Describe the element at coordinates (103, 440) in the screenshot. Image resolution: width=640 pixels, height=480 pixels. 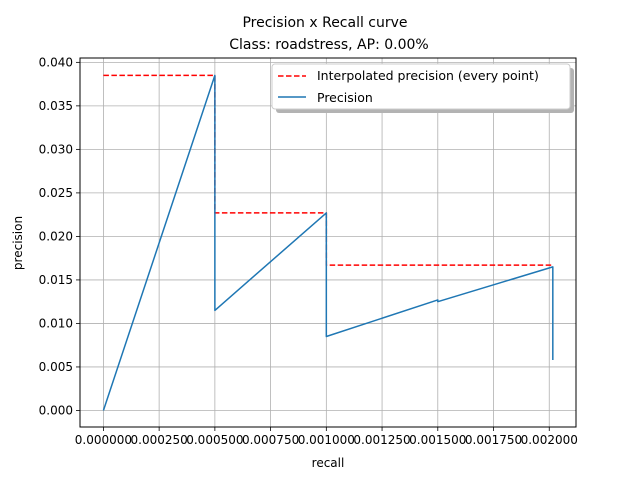
I see `x-tick-label: 0.000000` at that location.